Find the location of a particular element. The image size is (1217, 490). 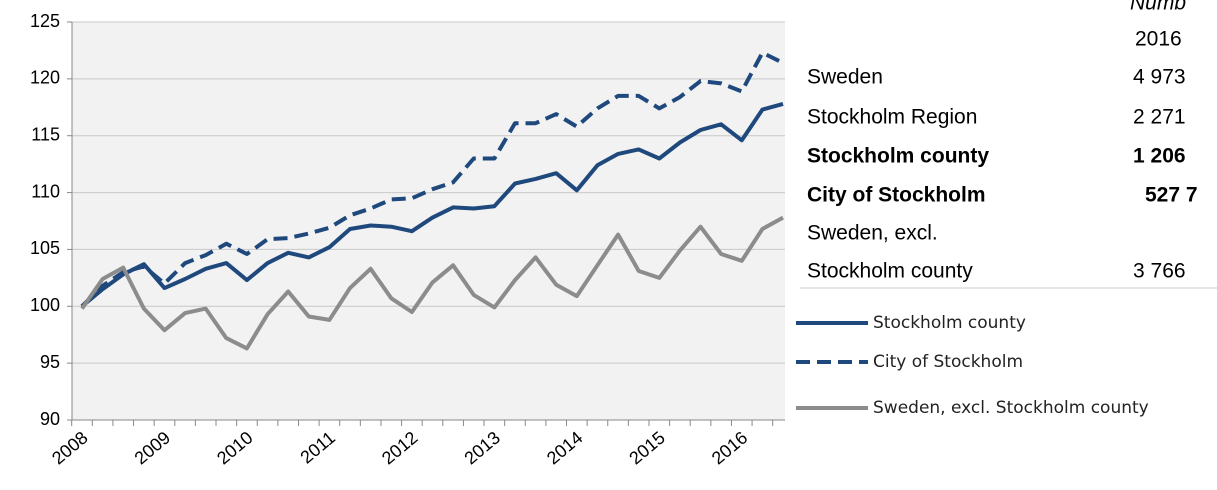

x-tick-label: 2009 is located at coordinates (153, 447).